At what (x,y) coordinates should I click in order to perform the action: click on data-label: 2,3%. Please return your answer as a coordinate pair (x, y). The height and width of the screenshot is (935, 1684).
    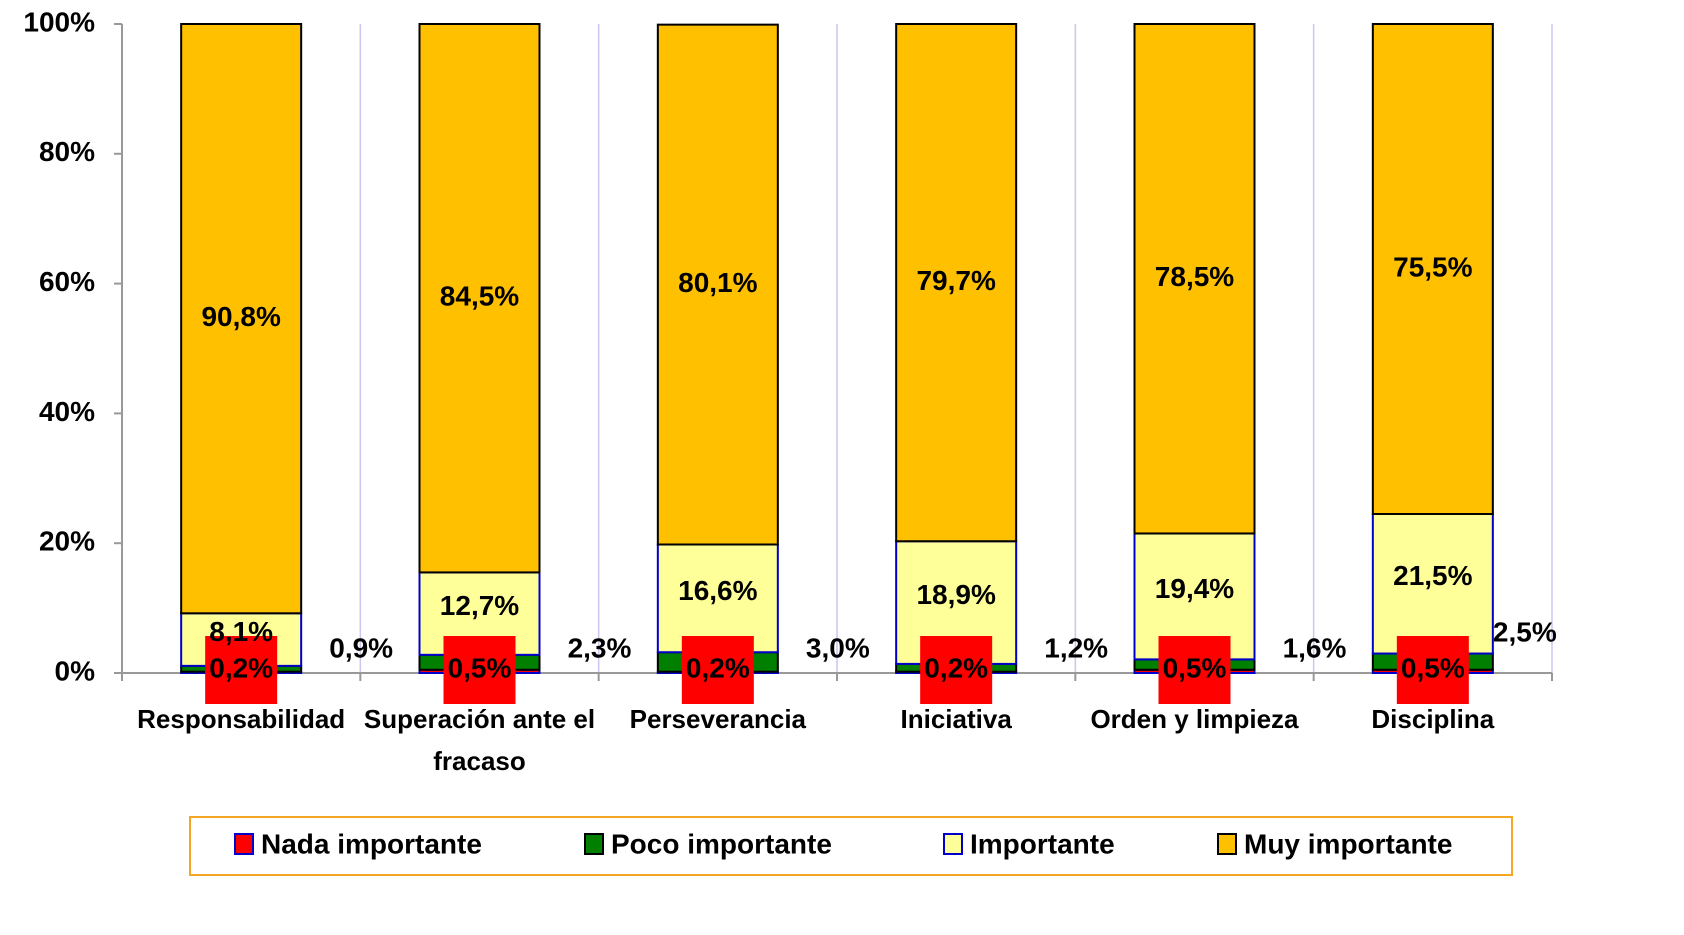
    Looking at the image, I should click on (600, 647).